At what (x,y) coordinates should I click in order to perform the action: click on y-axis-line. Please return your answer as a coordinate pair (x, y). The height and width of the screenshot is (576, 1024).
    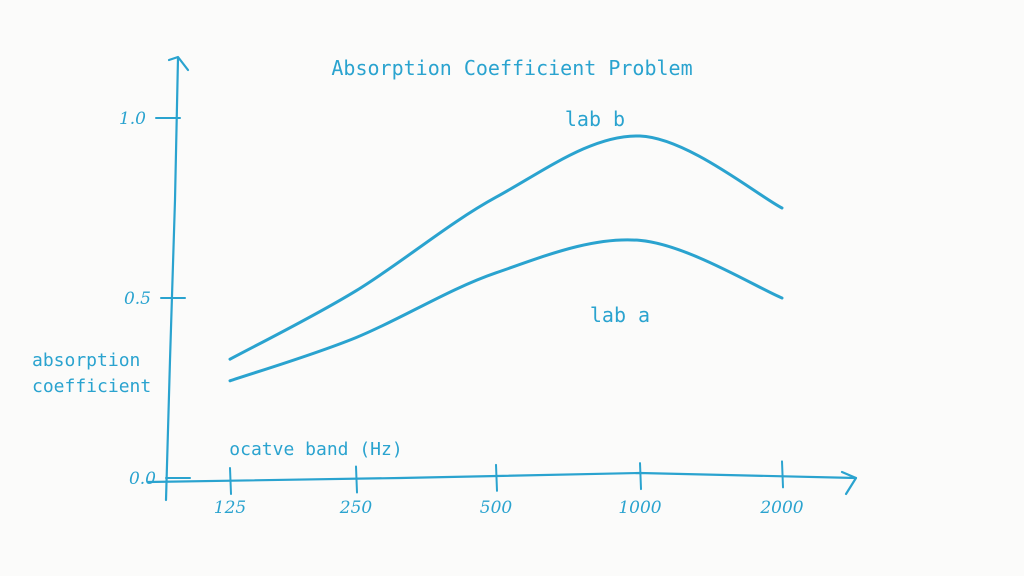
    Looking at the image, I should click on (172, 279).